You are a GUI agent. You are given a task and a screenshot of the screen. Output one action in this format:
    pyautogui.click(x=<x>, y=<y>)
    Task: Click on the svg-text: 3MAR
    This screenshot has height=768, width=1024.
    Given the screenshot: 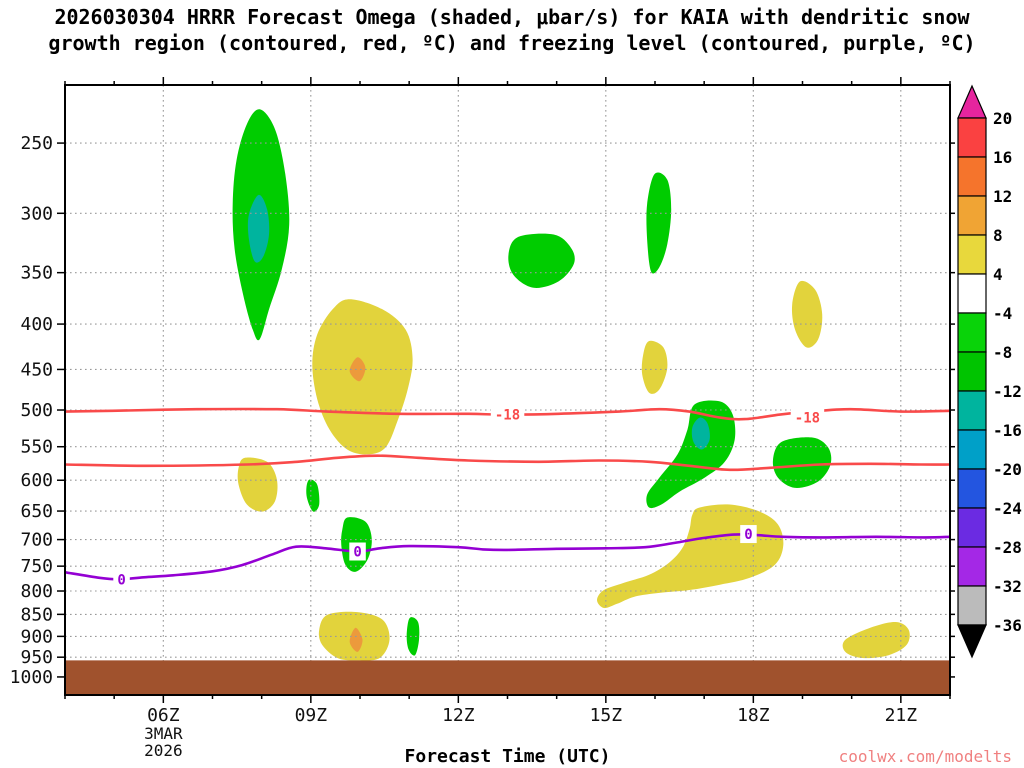 What is the action you would take?
    pyautogui.click(x=163, y=733)
    